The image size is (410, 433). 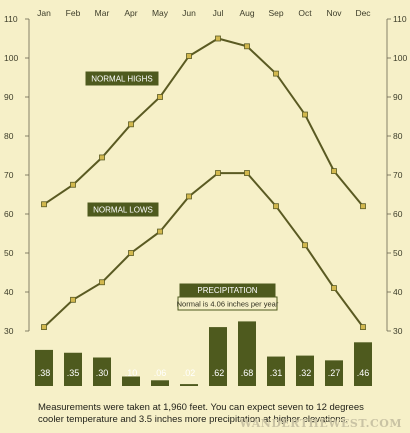 I want to click on point-highs-oct, so click(x=305, y=114).